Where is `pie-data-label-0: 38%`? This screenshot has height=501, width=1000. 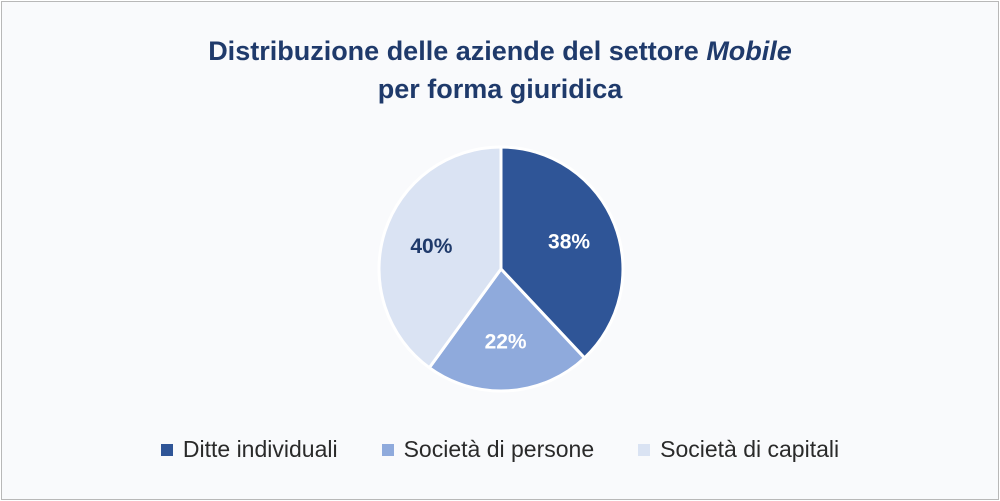
pie-data-label-0: 38% is located at coordinates (569, 242).